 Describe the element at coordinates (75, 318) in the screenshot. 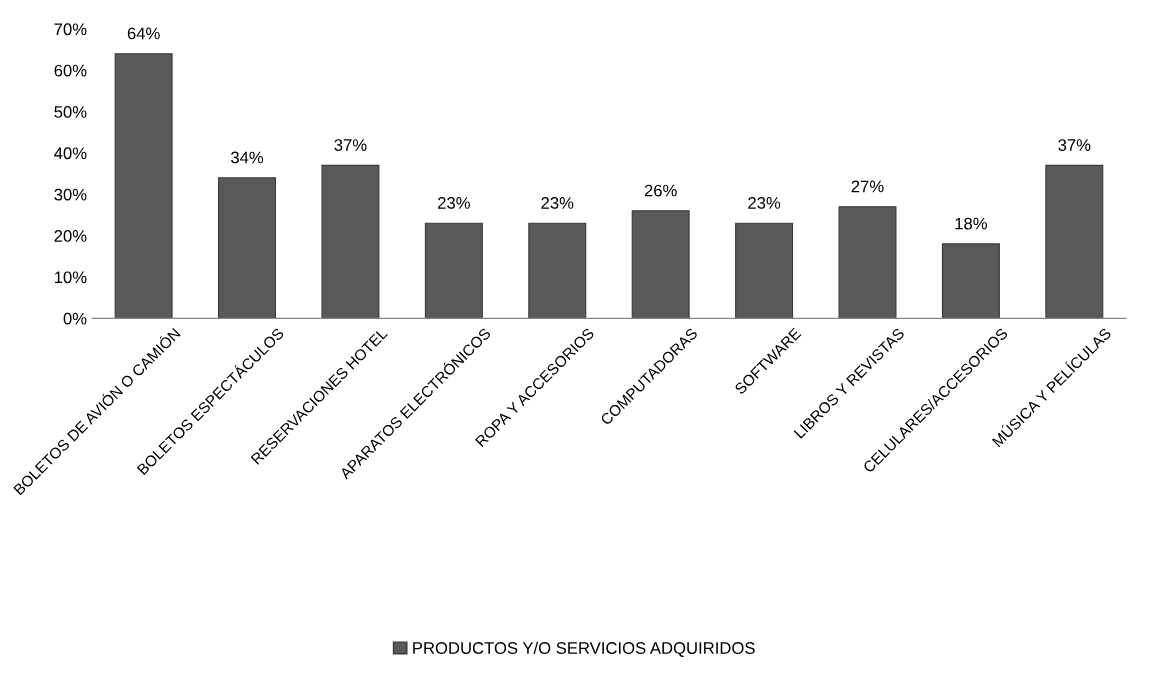

I see `y-tick-label: 0%` at that location.